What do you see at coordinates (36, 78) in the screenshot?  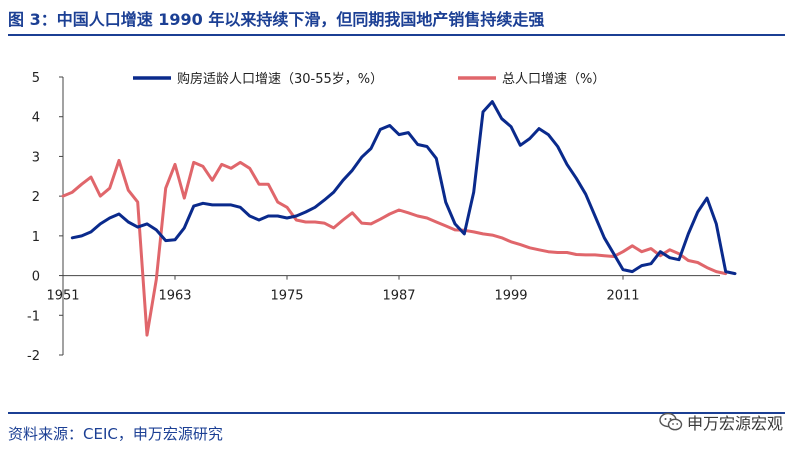 I see `y-tick-label: 5` at bounding box center [36, 78].